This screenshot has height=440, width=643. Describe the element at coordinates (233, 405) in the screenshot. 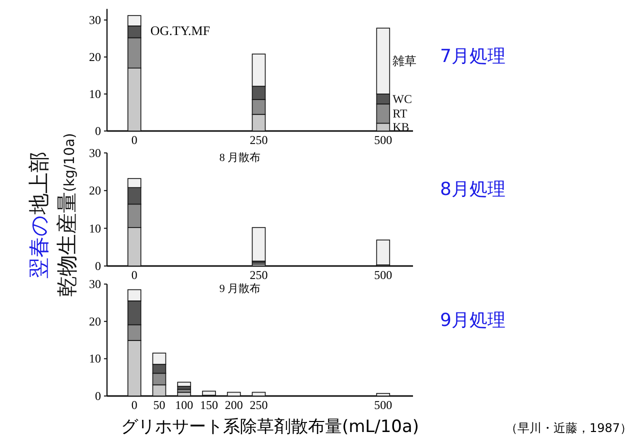

I see `x-tick-label: 200` at that location.